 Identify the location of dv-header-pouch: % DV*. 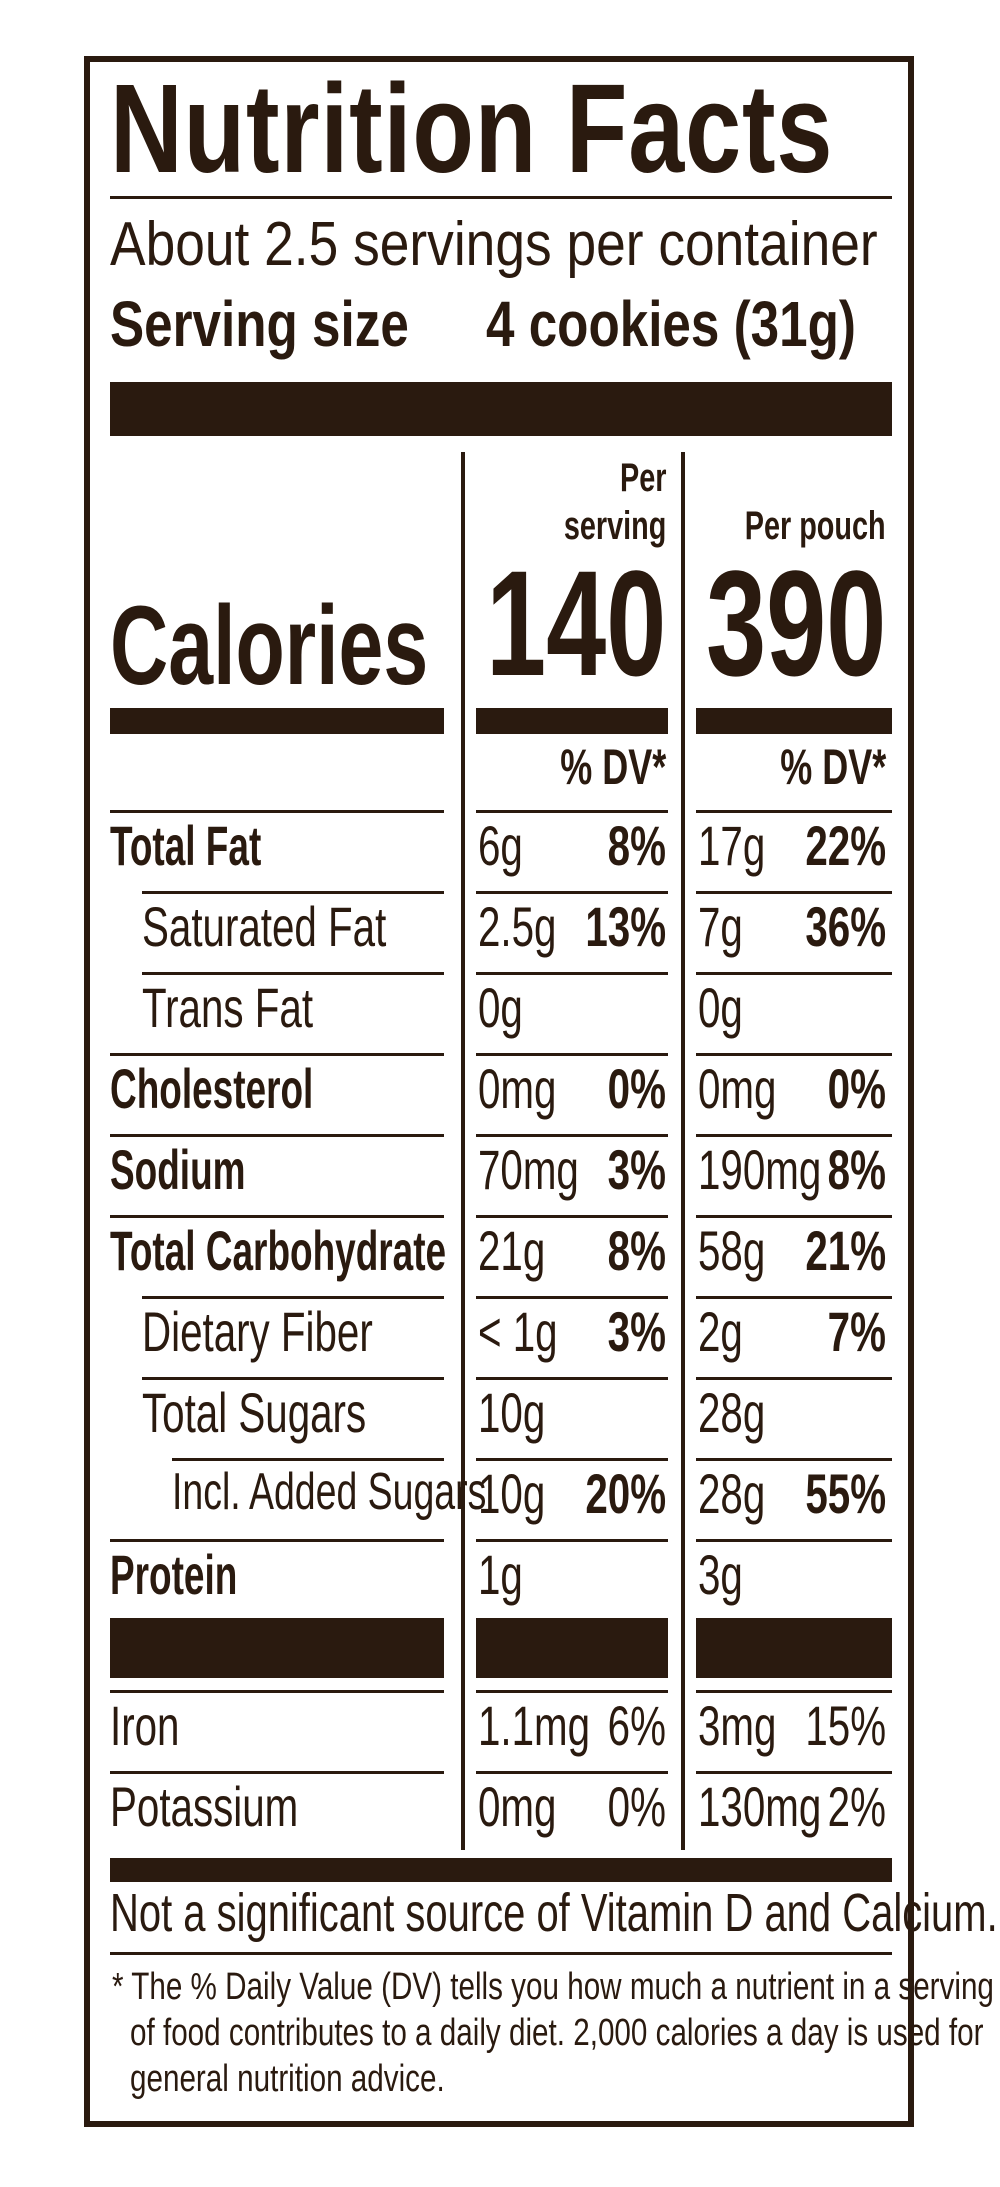
(832, 767).